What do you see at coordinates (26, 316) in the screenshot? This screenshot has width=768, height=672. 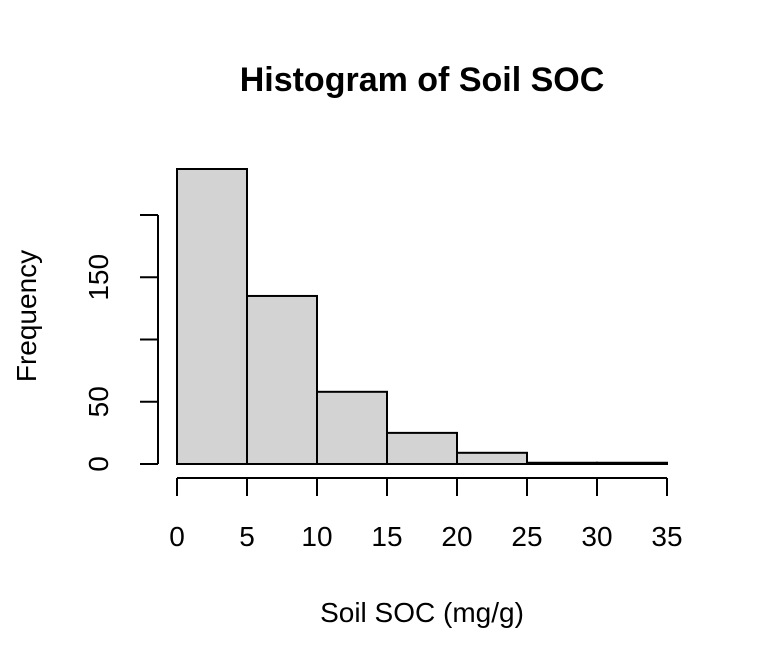 I see `y-axis-label: Frequency` at bounding box center [26, 316].